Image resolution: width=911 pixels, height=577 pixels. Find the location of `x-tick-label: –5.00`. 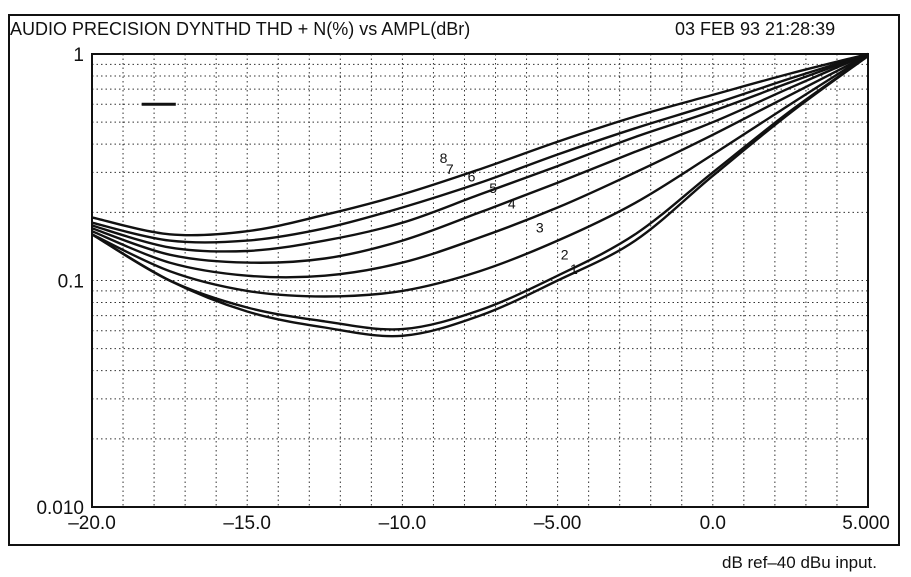

x-tick-label: –5.00 is located at coordinates (558, 523).